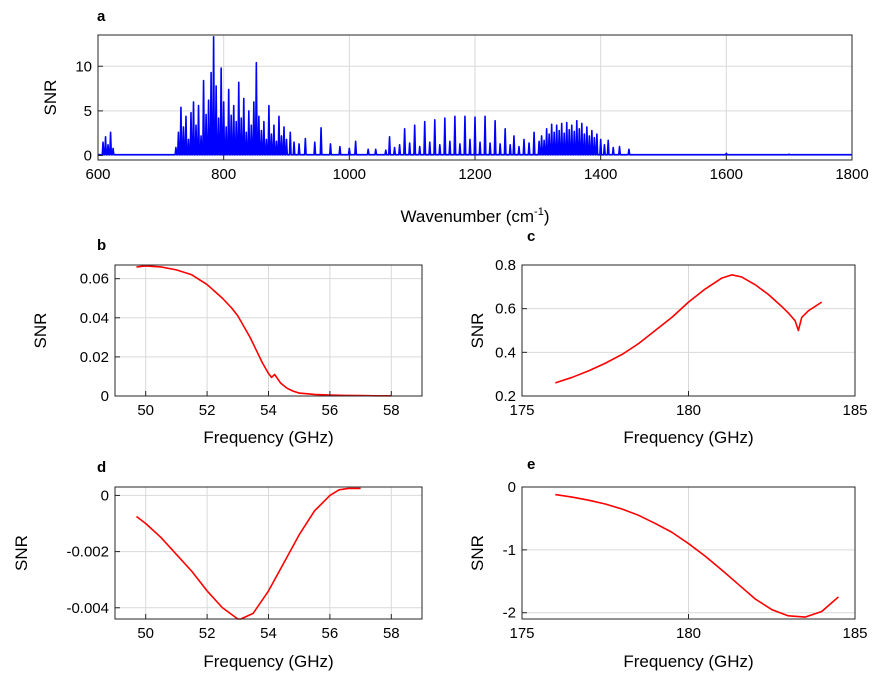 The height and width of the screenshot is (676, 875). I want to click on series-line-d, so click(248, 553).